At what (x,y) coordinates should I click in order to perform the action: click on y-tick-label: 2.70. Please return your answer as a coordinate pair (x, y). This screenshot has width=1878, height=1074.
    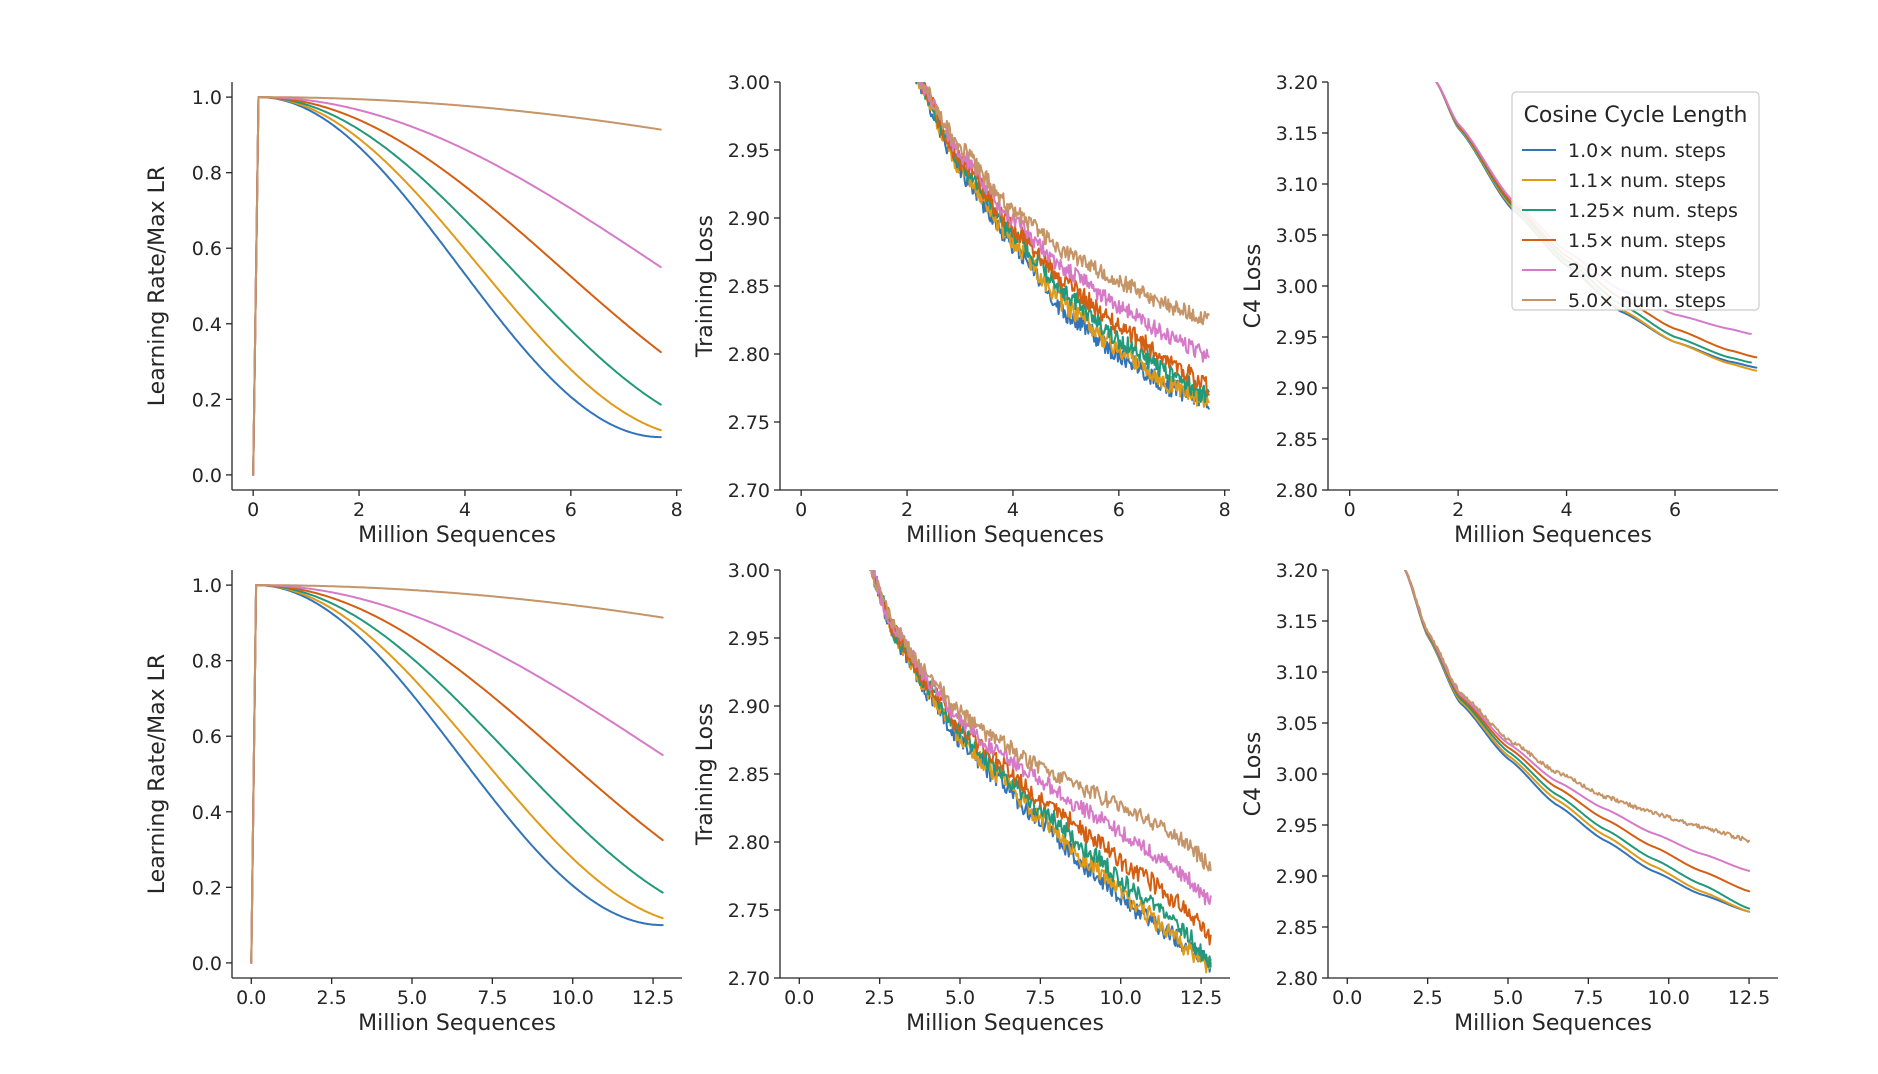
    Looking at the image, I should click on (749, 491).